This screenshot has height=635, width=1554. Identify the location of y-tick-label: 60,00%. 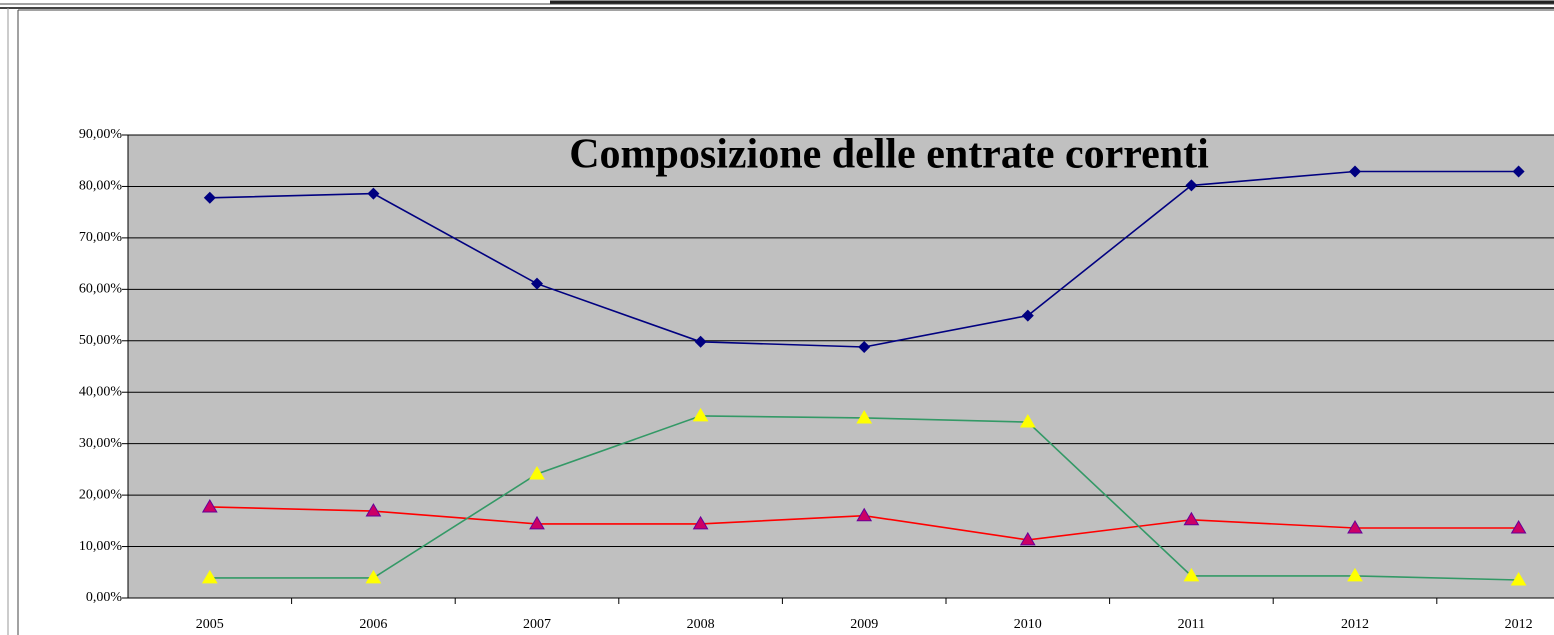
(101, 289).